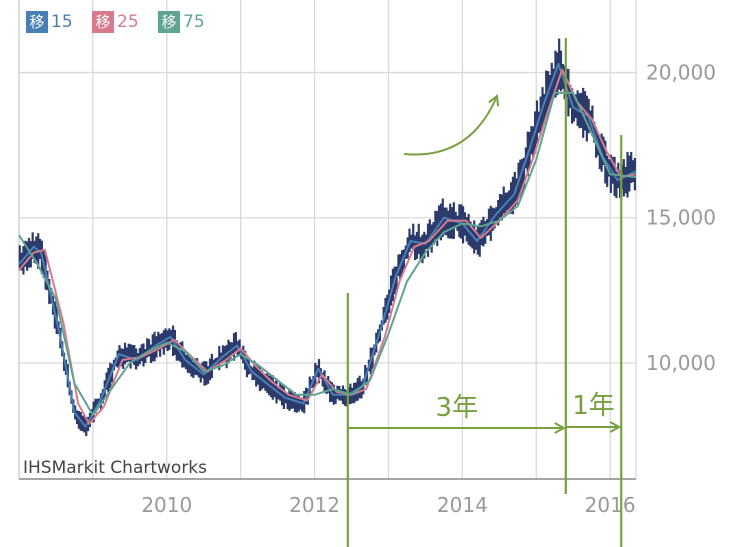 This screenshot has height=547, width=749. I want to click on y-tick-label: 15,000, so click(681, 218).